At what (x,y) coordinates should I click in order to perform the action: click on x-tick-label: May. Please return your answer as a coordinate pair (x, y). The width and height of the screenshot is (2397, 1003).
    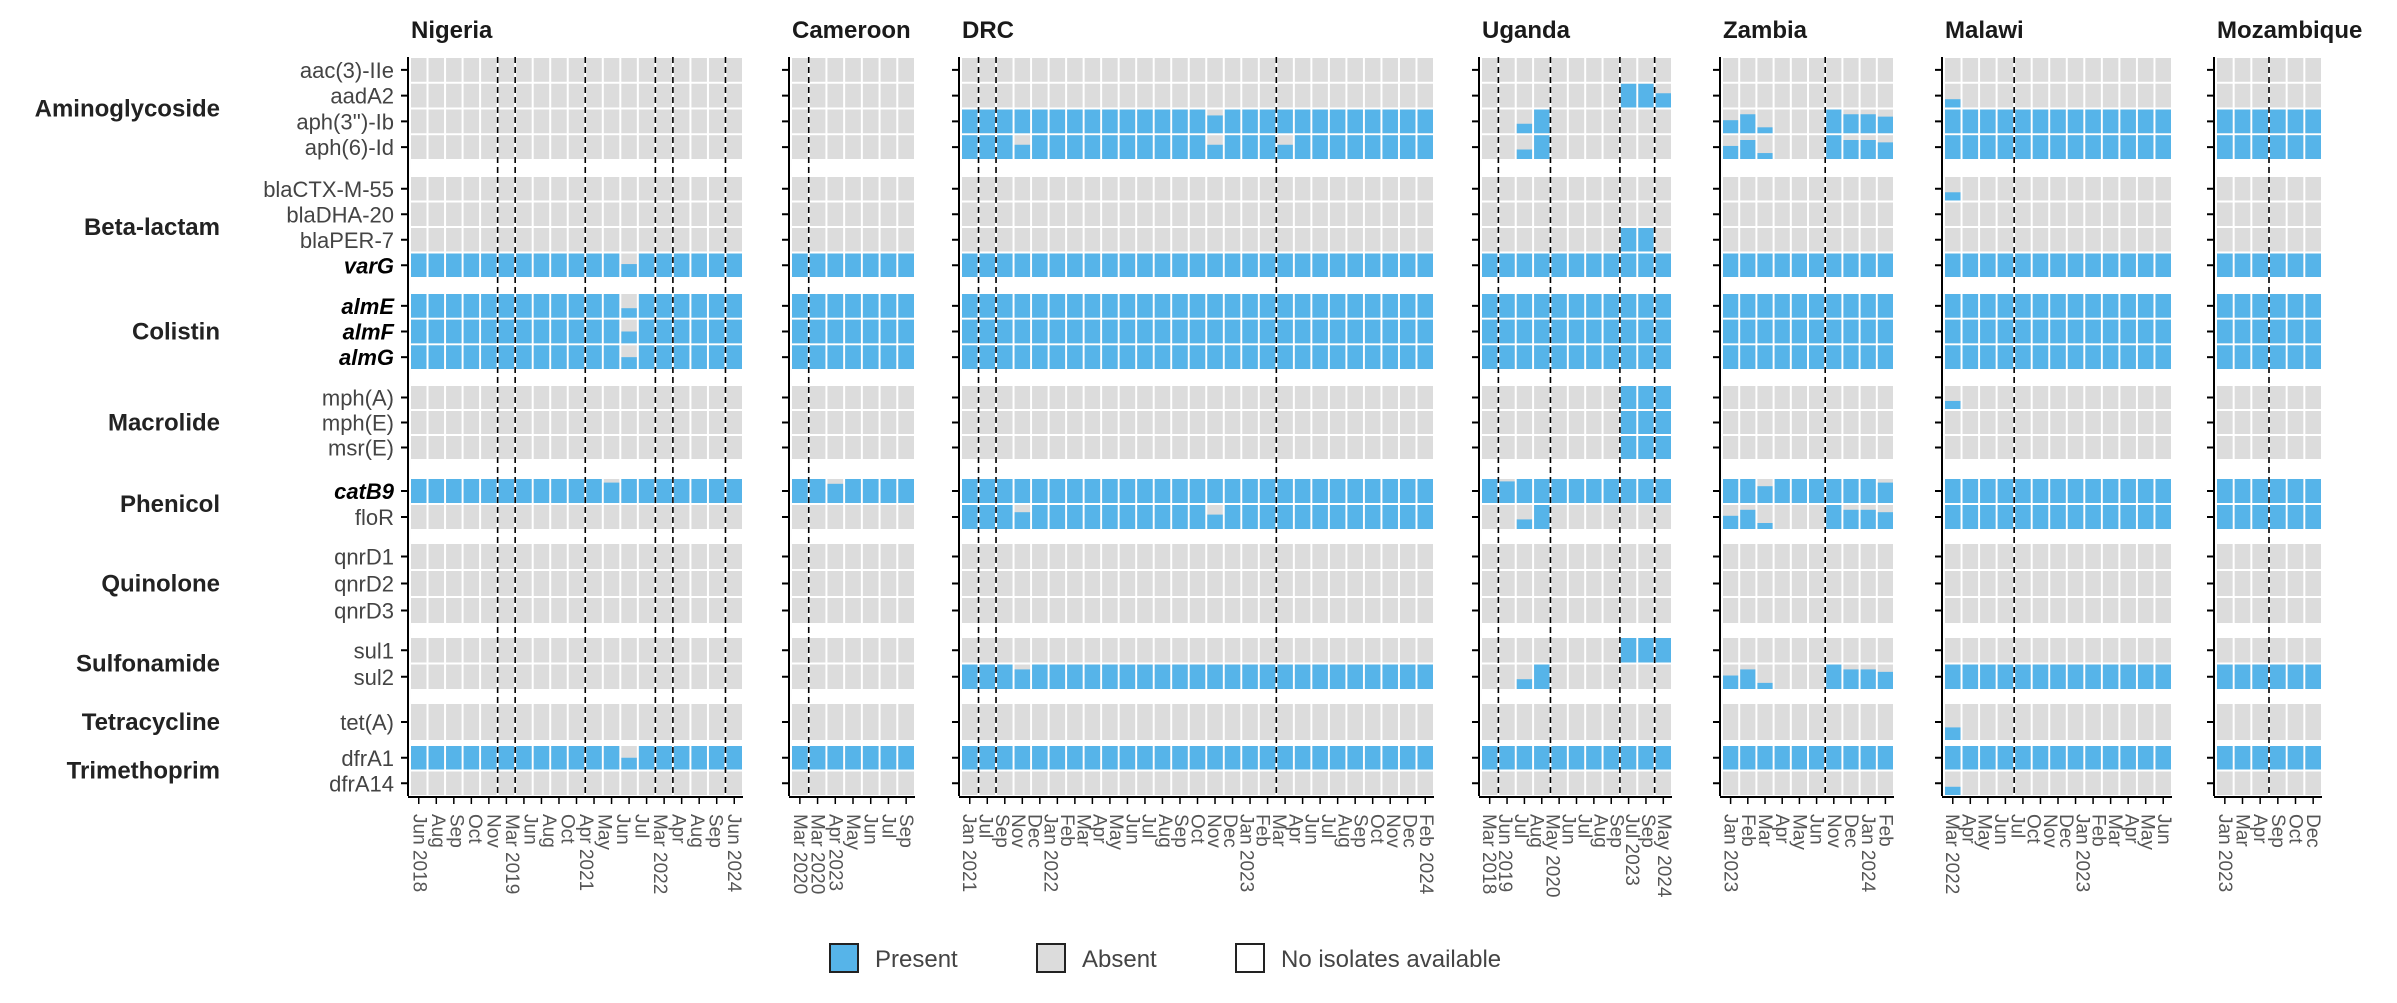
    Looking at the image, I should click on (603, 832).